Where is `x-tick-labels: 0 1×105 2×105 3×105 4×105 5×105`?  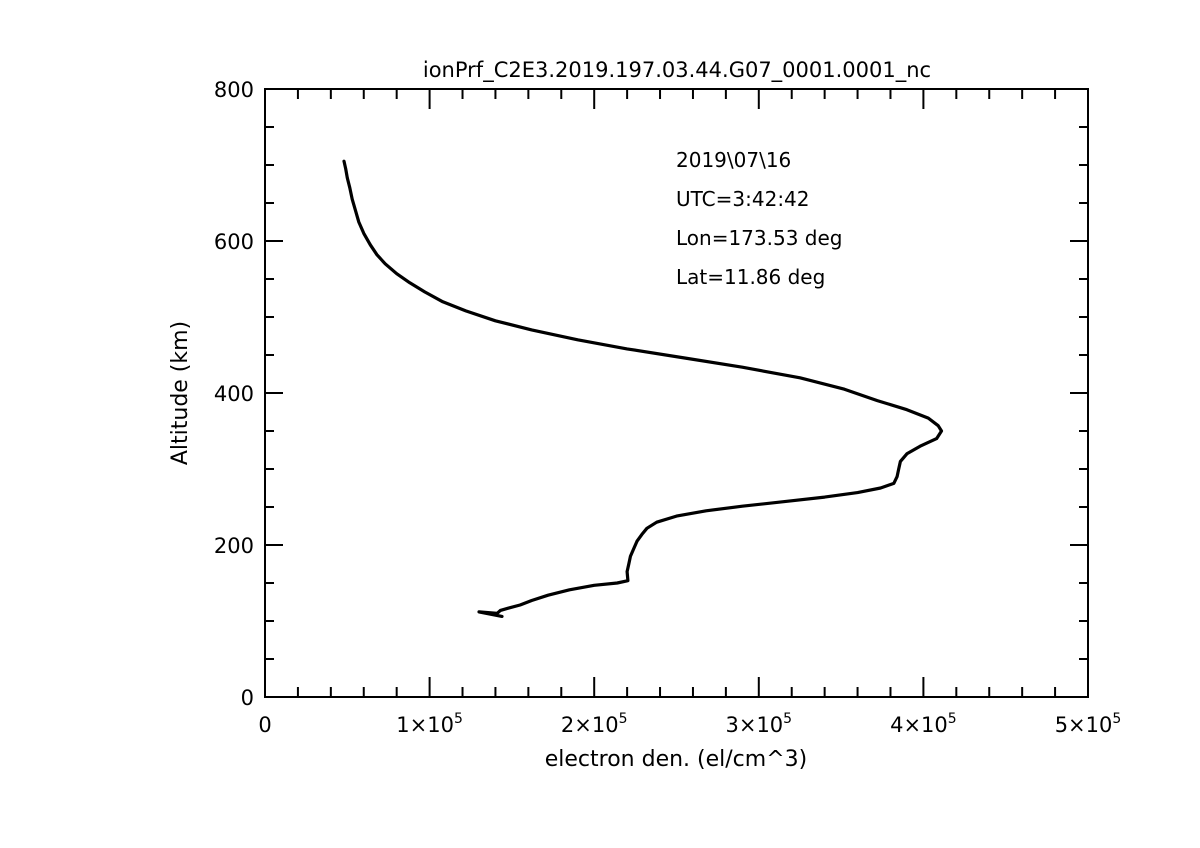
x-tick-labels: 0 1×105 2×105 3×105 4×105 5×105 is located at coordinates (689, 724).